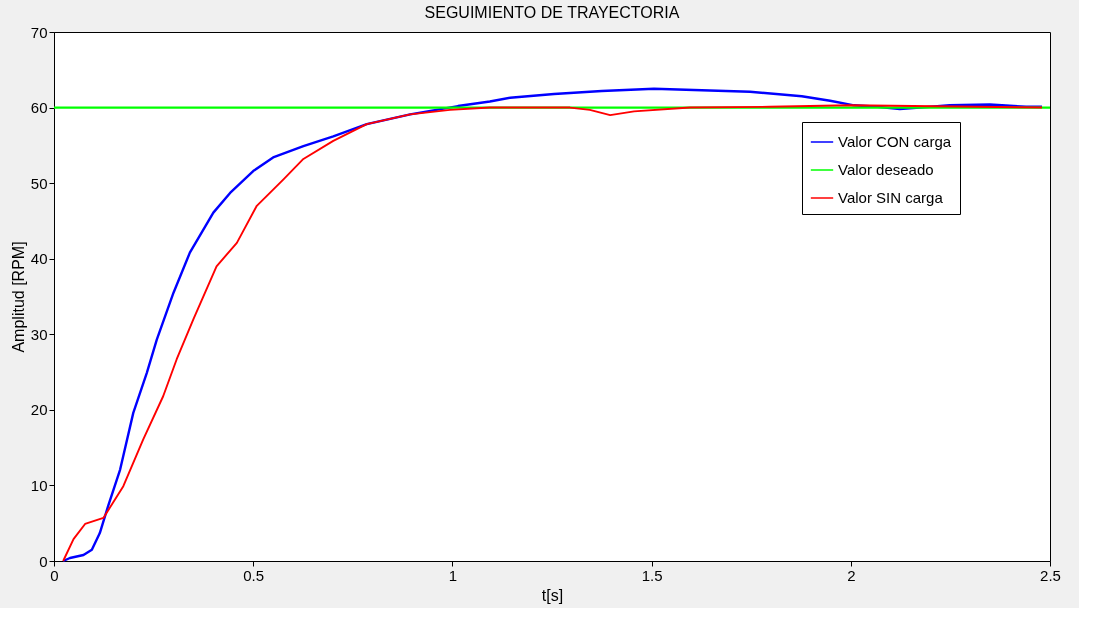 This screenshot has width=1098, height=634. I want to click on y-tick-label: 30, so click(39, 334).